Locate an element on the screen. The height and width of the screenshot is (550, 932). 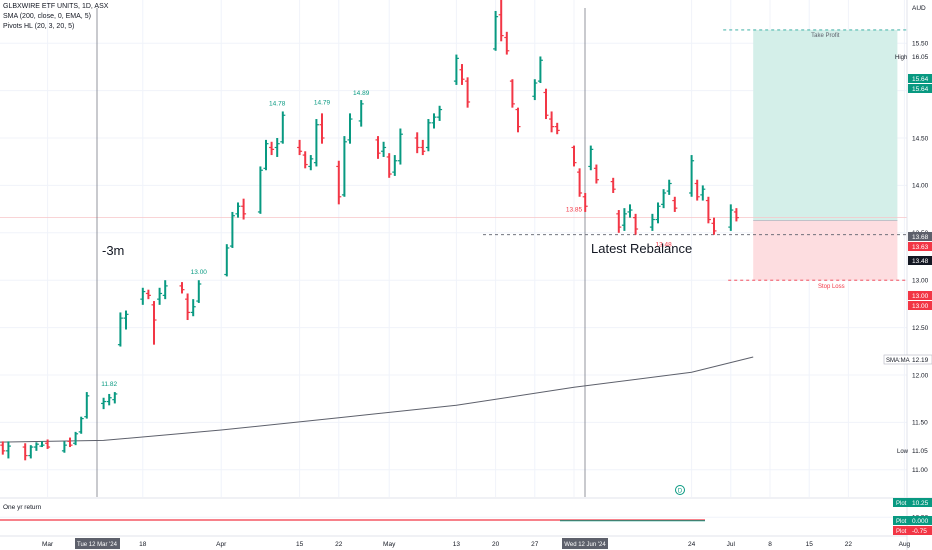
plot-label-2: Plot is located at coordinates (901, 522).